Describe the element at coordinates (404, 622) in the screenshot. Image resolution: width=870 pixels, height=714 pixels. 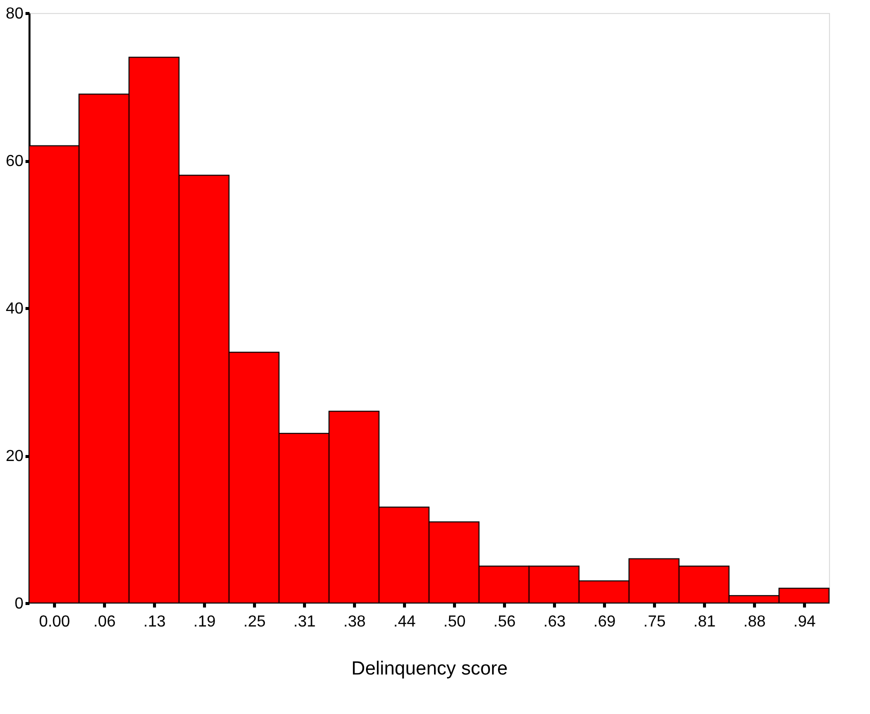
I see `x-tick-label: .44` at that location.